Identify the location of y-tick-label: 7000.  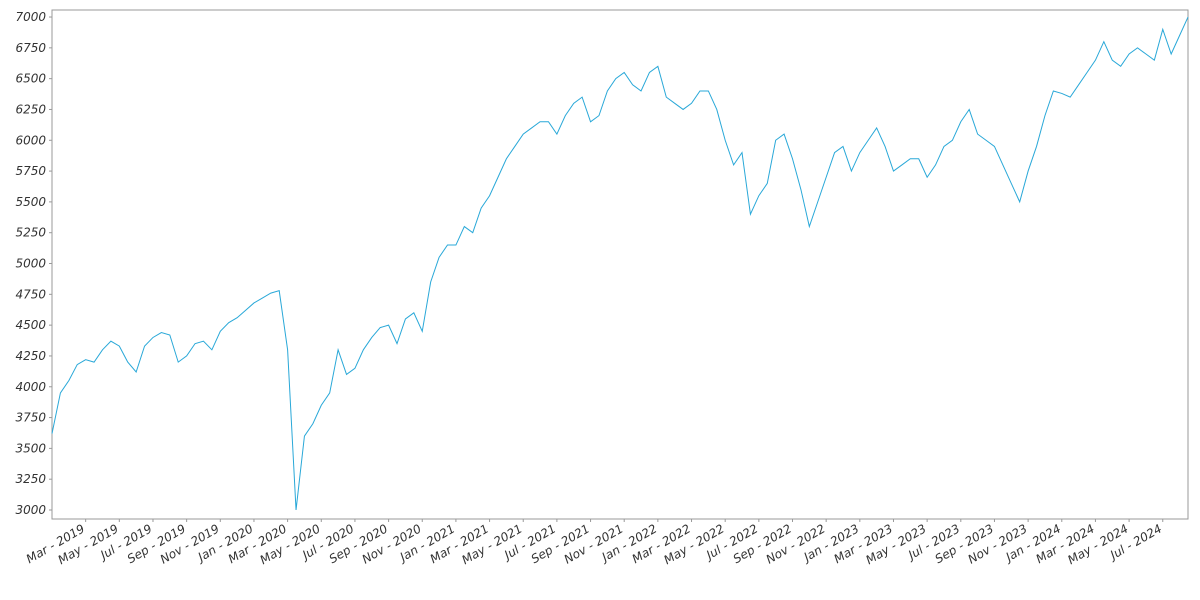
(30, 17).